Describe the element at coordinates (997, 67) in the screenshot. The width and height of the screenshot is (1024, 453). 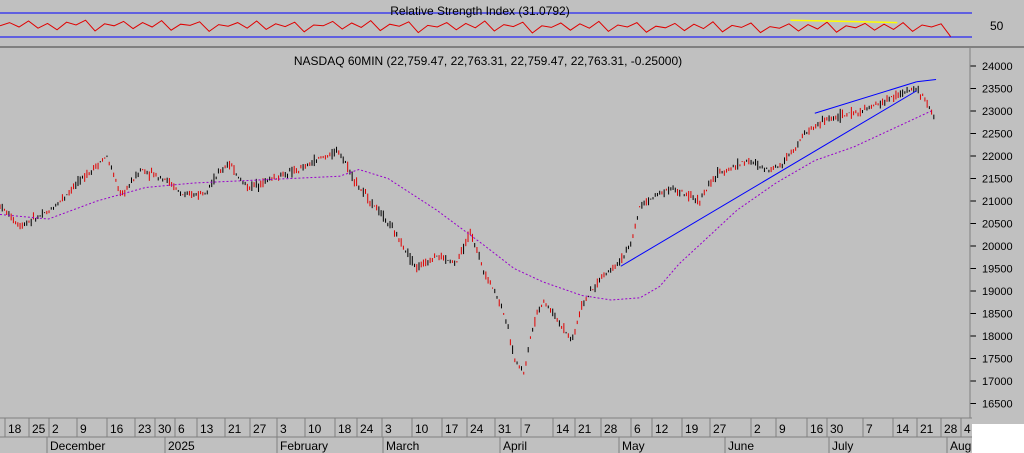
I see `y-tick-label: 24000` at that location.